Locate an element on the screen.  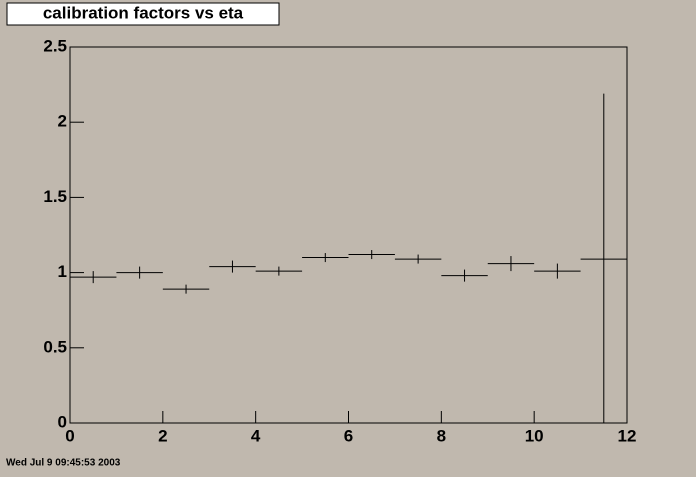
title-box is located at coordinates (143, 14).